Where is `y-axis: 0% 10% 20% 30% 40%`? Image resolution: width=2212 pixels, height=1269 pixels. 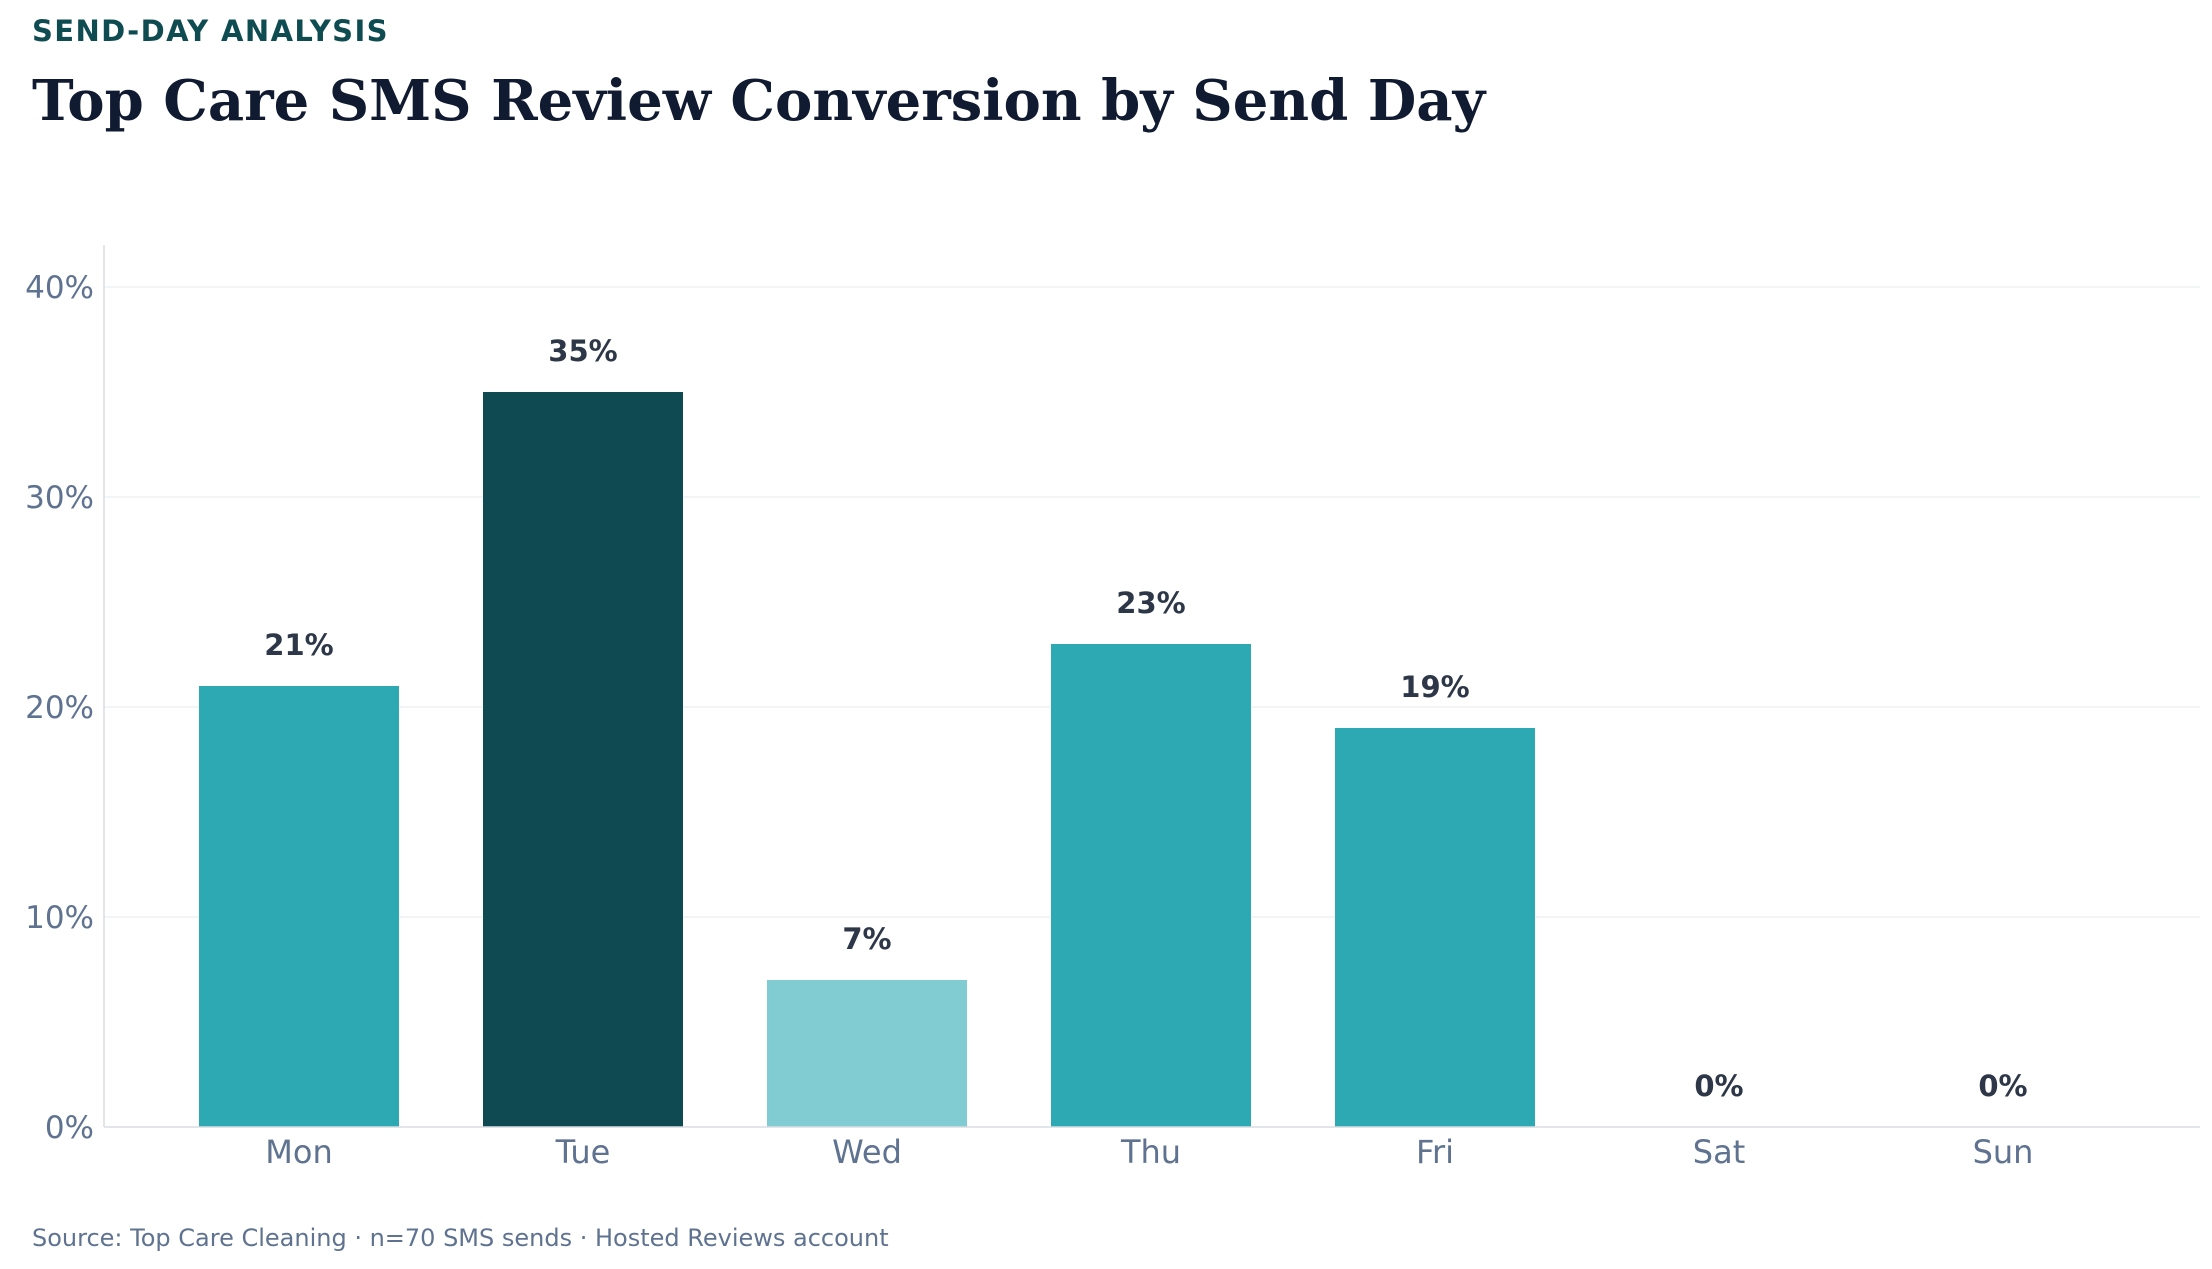
y-axis: 0% 10% 20% 30% 40% is located at coordinates (65, 695).